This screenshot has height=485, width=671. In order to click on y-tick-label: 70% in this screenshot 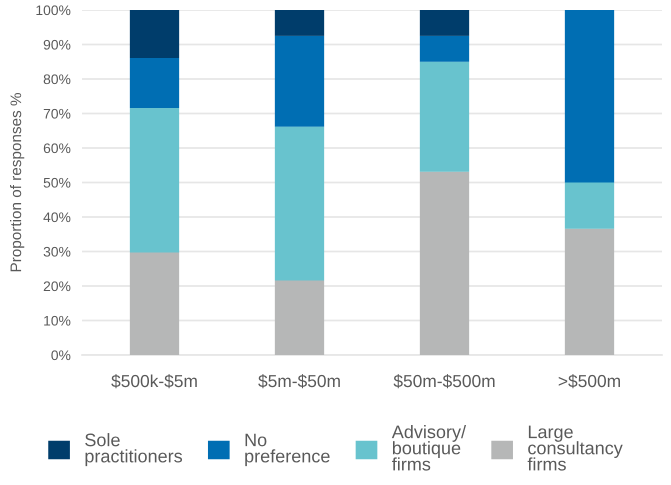, I will do `click(57, 113)`.